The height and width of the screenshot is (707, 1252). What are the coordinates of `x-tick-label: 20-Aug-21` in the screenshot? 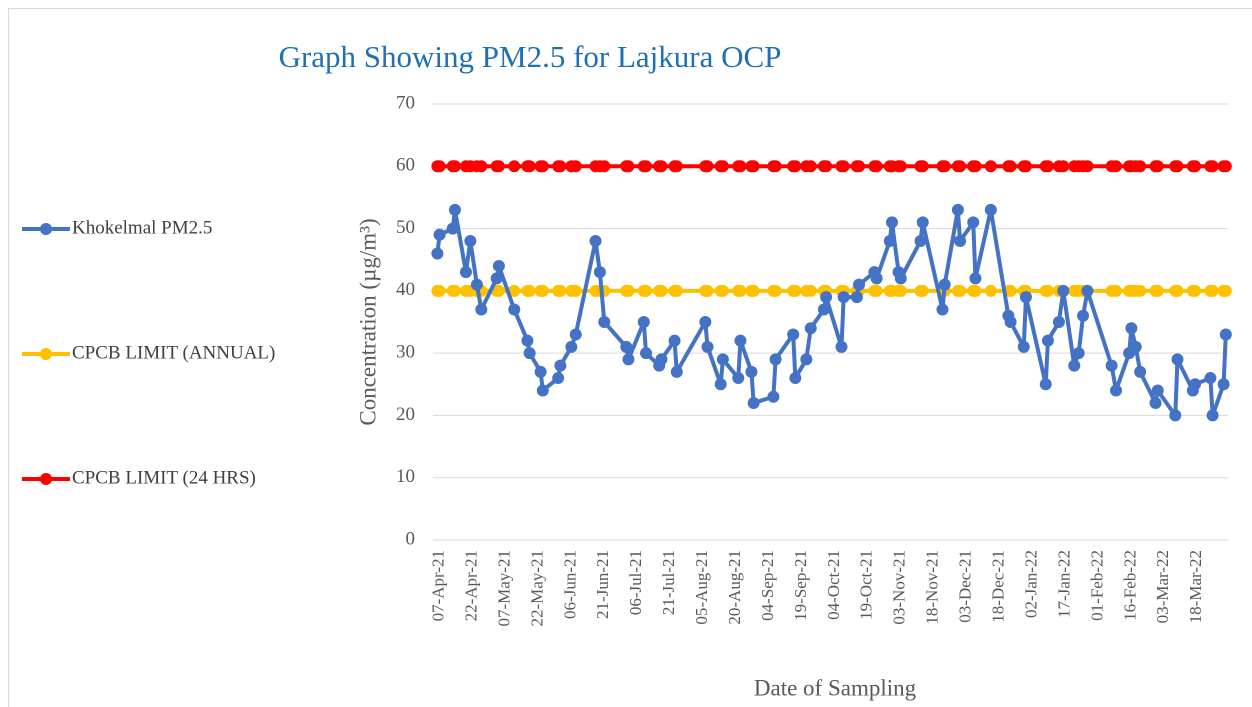 It's located at (734, 587).